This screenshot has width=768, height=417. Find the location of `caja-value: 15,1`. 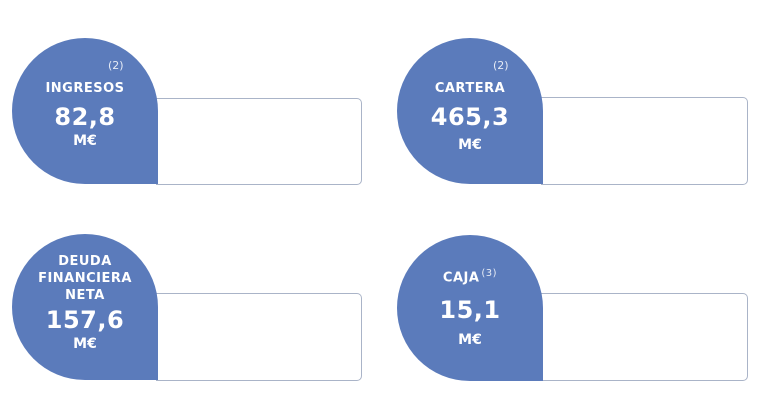

caja-value: 15,1 is located at coordinates (470, 310).